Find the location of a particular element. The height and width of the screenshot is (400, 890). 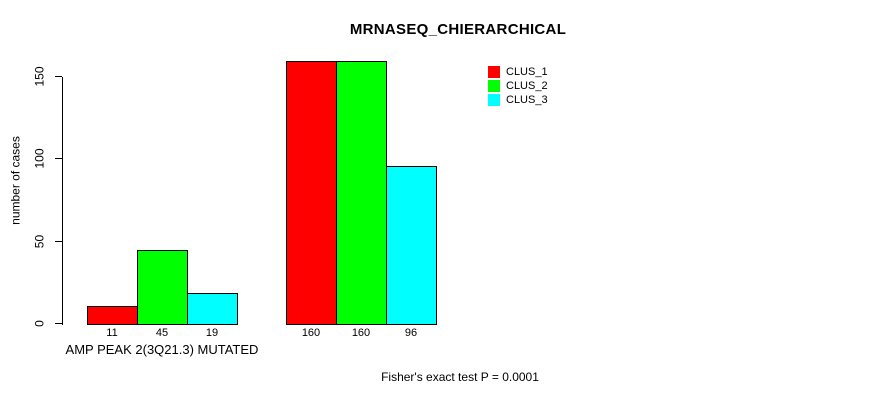

bar-value-label: 96 is located at coordinates (411, 333).